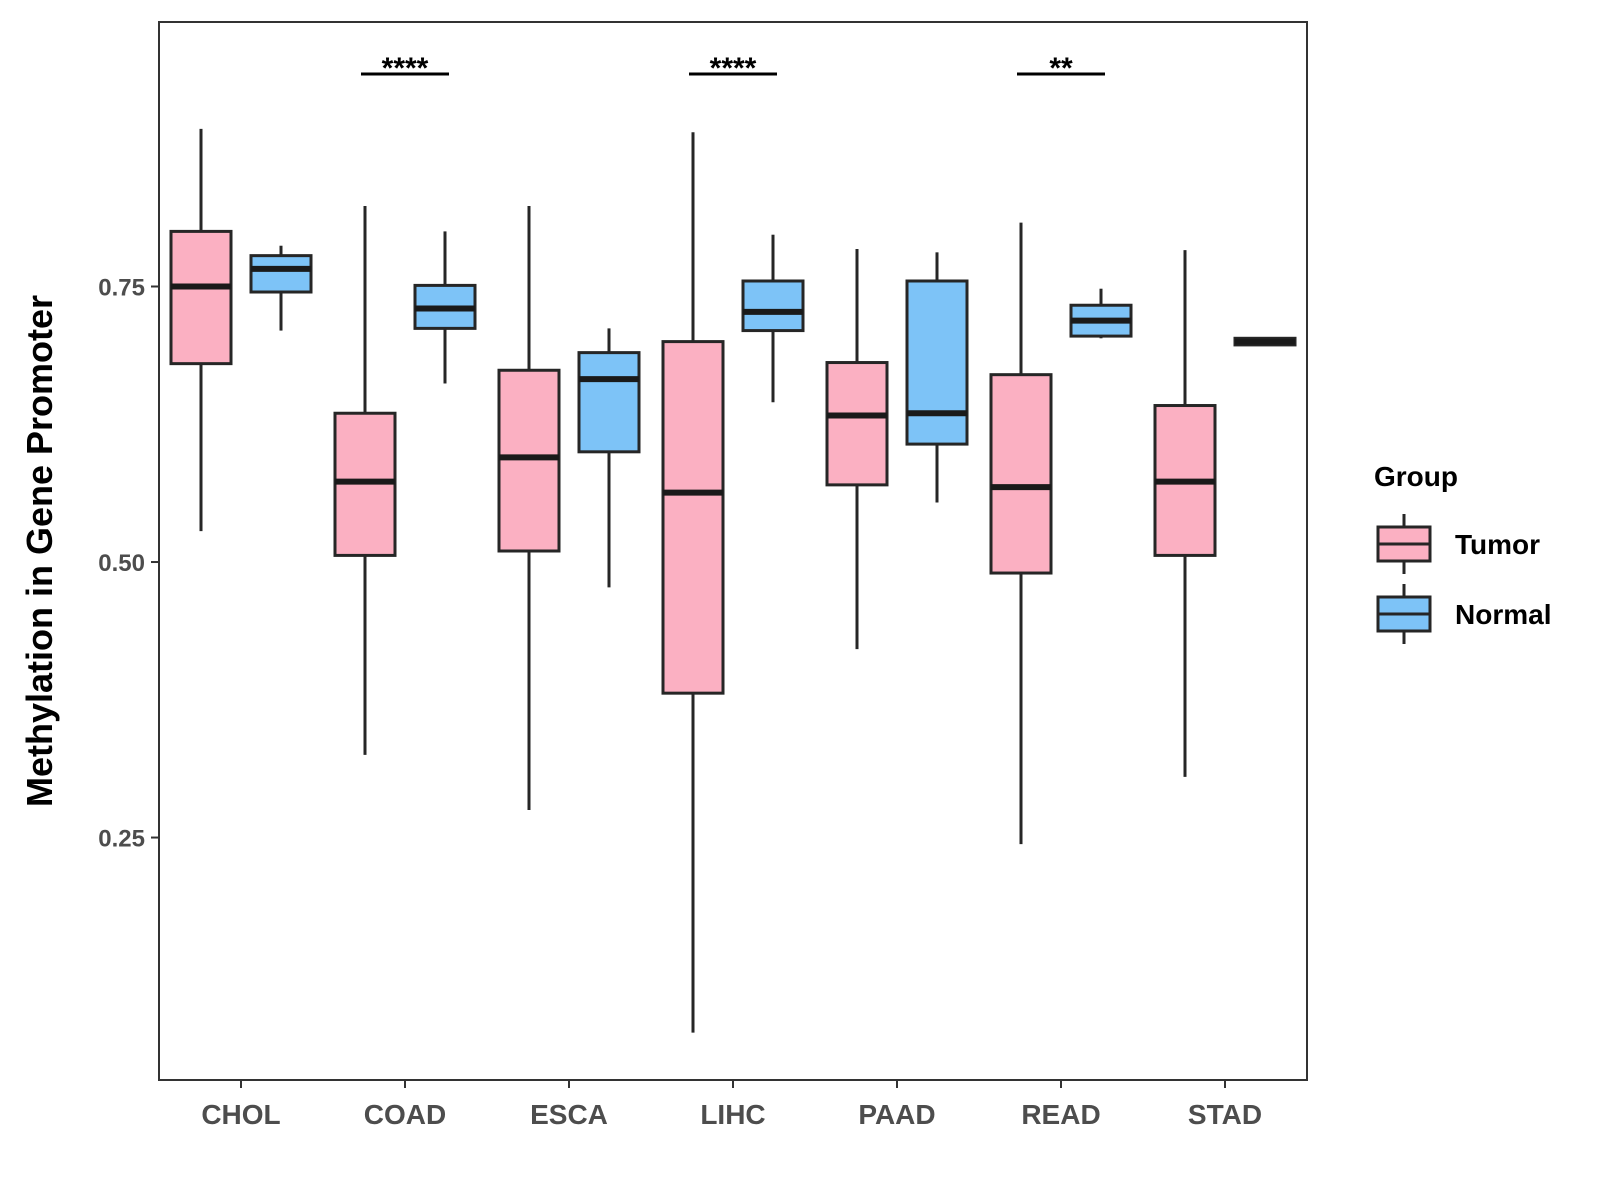 This screenshot has height=1200, width=1600. Describe the element at coordinates (365, 480) in the screenshot. I see `box-tumor-coad` at that location.